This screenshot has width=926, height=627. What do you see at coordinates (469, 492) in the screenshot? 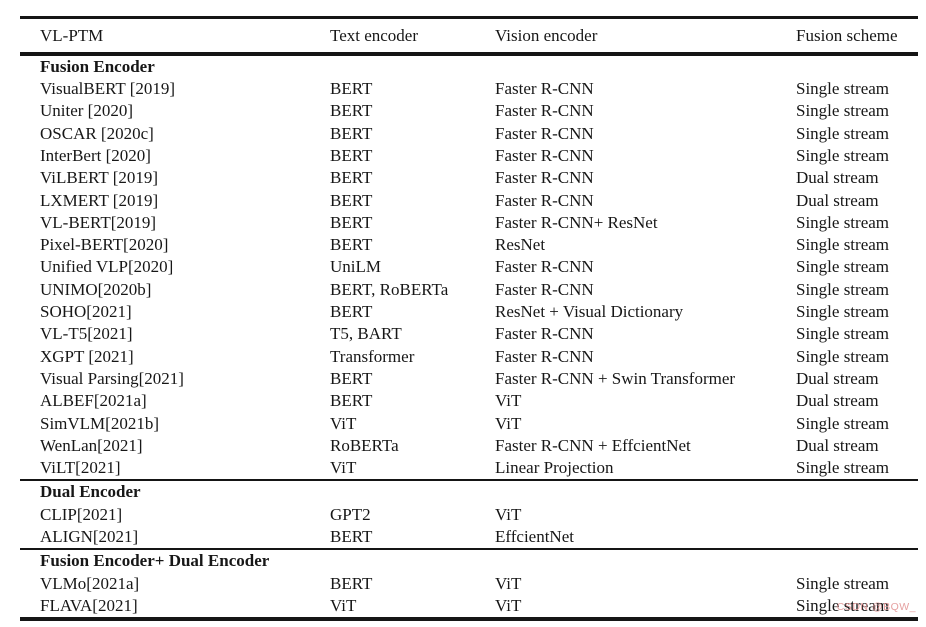
I see `section-title-row: Dual Encoder` at bounding box center [469, 492].